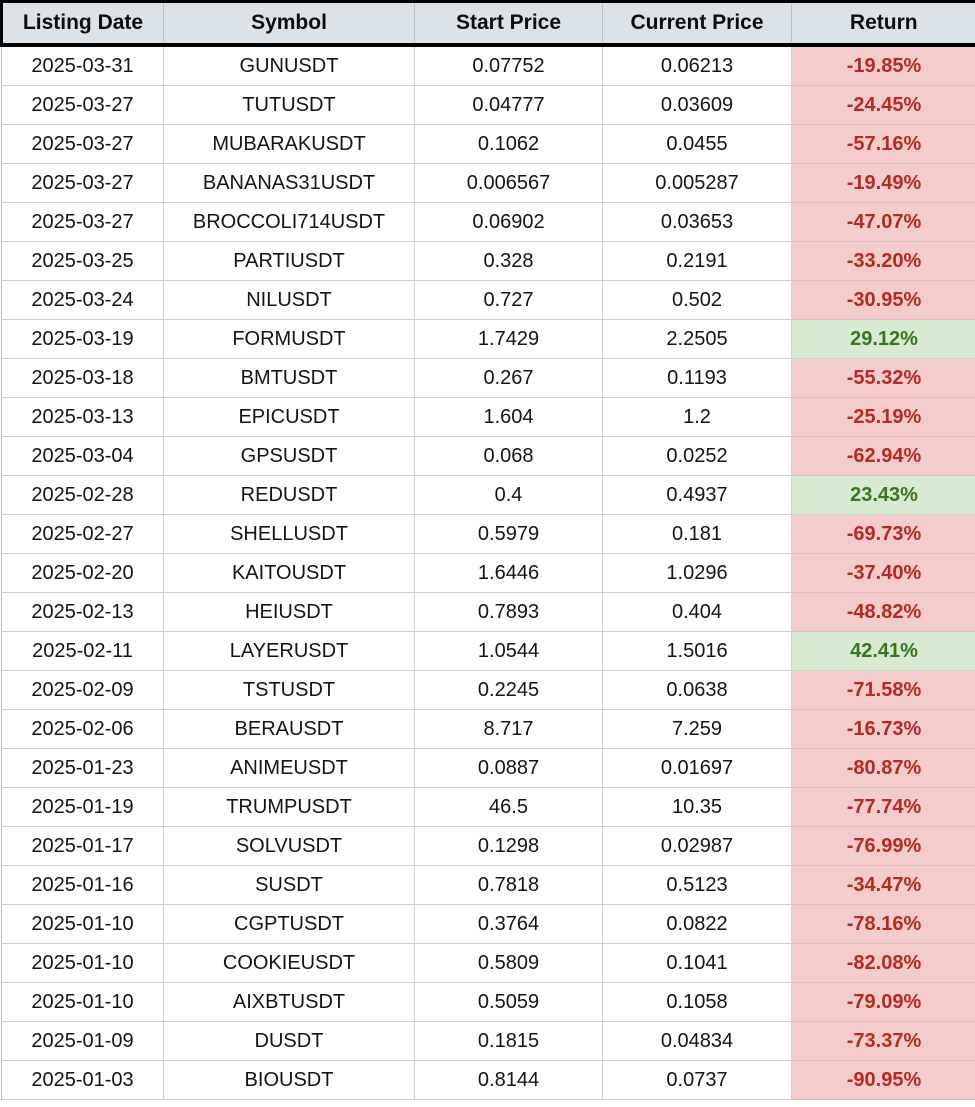 The image size is (975, 1107). What do you see at coordinates (697, 261) in the screenshot?
I see `cell-current-price: 0.2191` at bounding box center [697, 261].